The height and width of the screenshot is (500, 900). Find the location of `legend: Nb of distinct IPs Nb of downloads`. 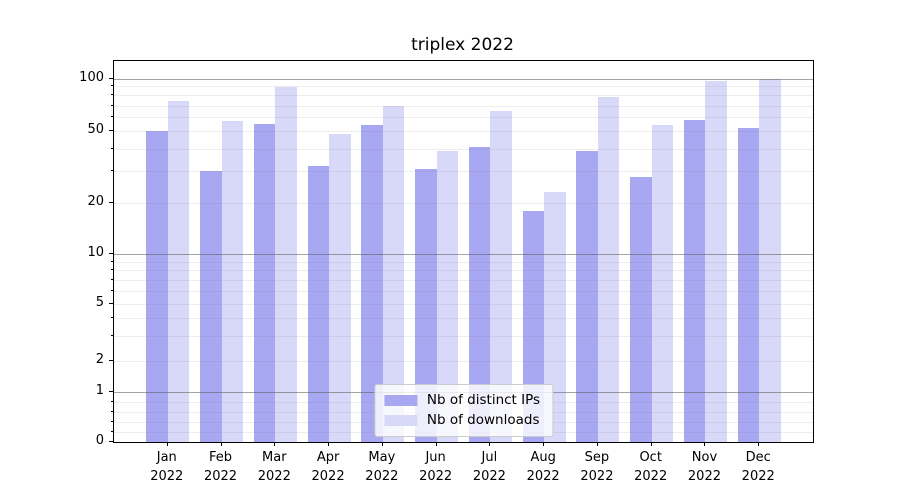

legend: Nb of distinct IPs Nb of downloads is located at coordinates (463, 410).